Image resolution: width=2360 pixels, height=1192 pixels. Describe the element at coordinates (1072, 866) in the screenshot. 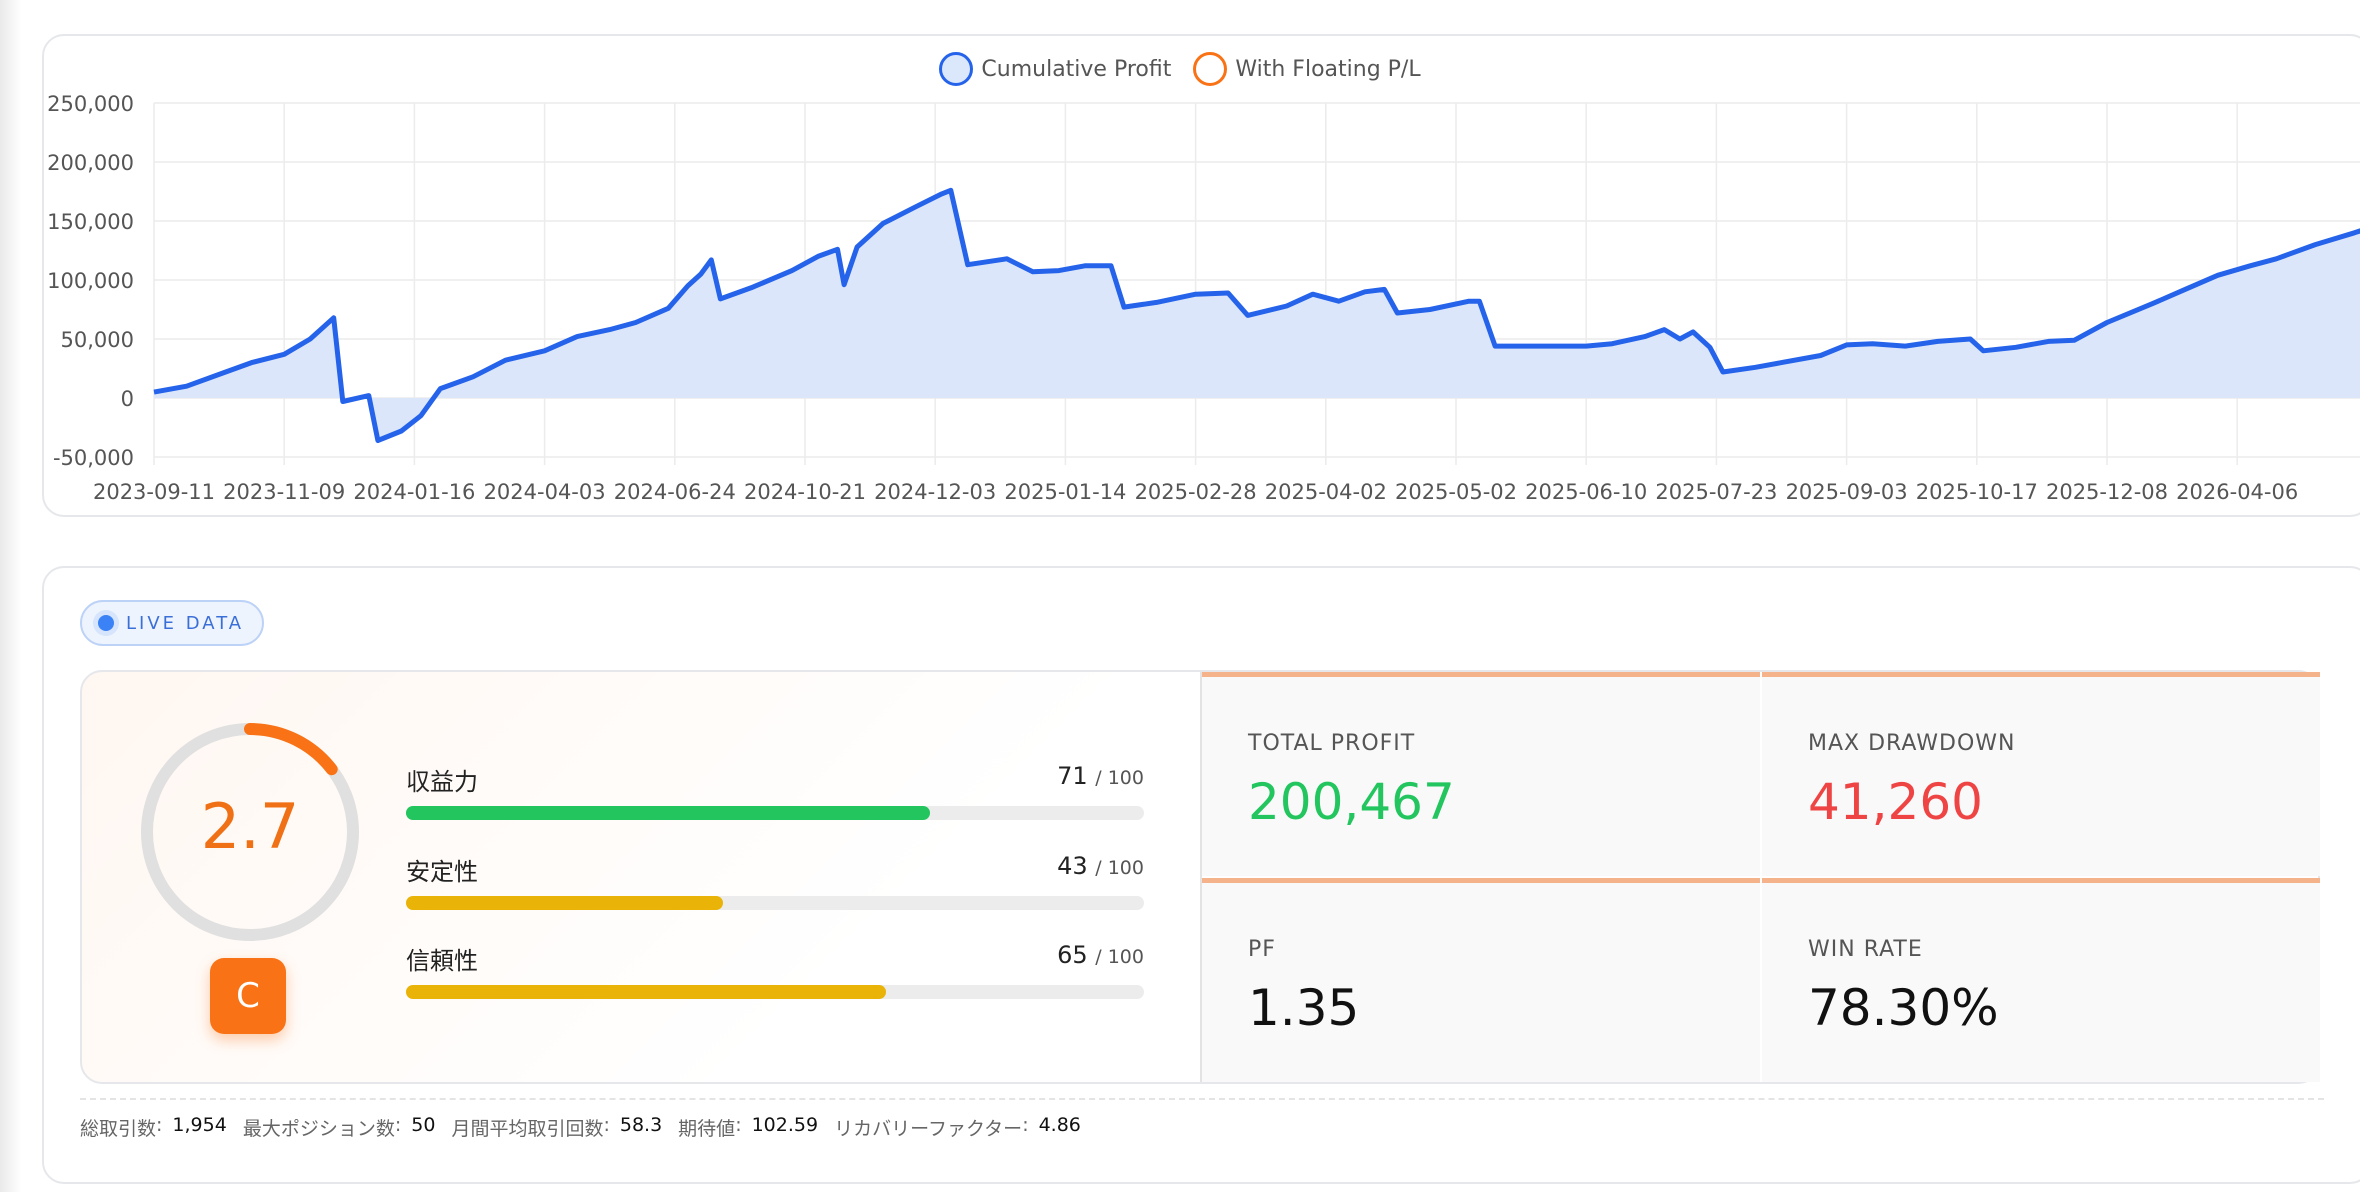

I see `metric-score-value: 43` at that location.